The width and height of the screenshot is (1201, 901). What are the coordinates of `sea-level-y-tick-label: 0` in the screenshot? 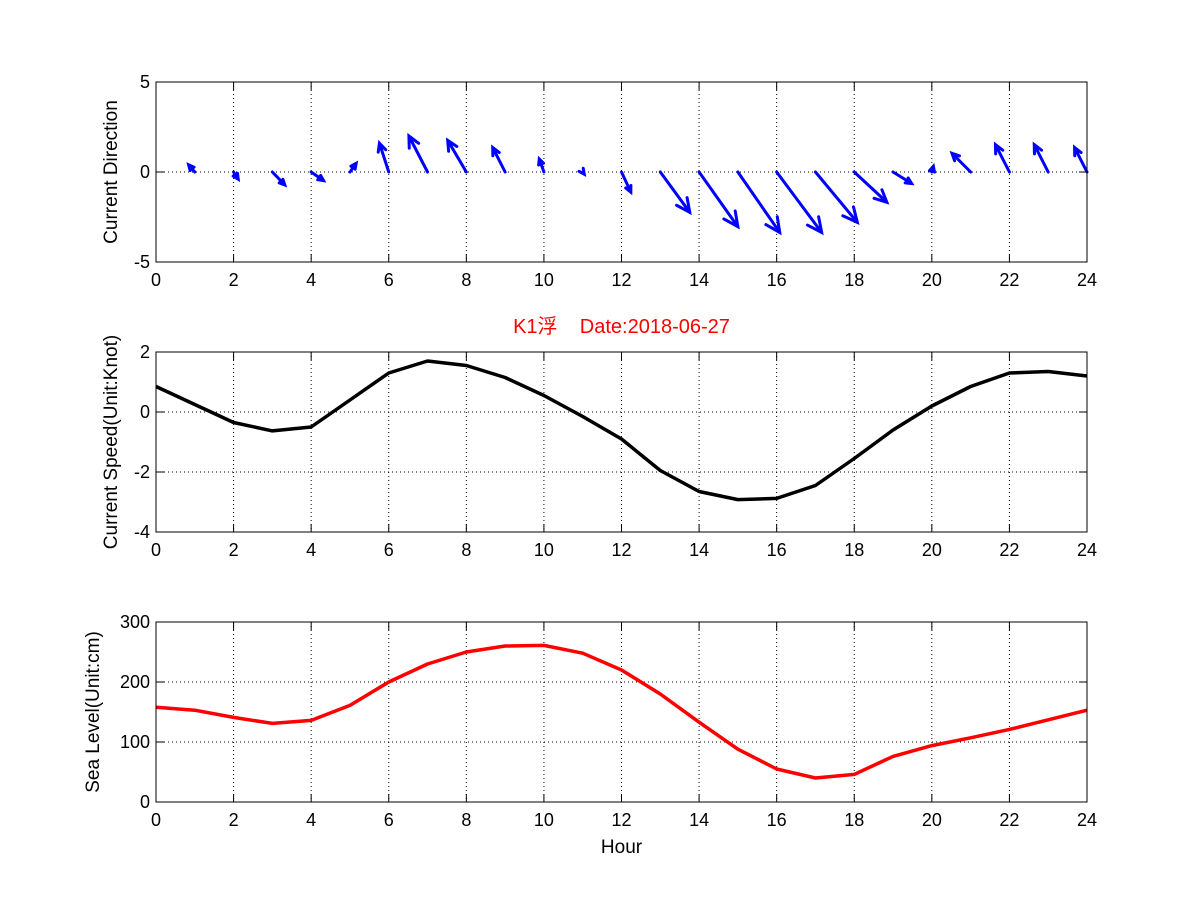 It's located at (145, 802).